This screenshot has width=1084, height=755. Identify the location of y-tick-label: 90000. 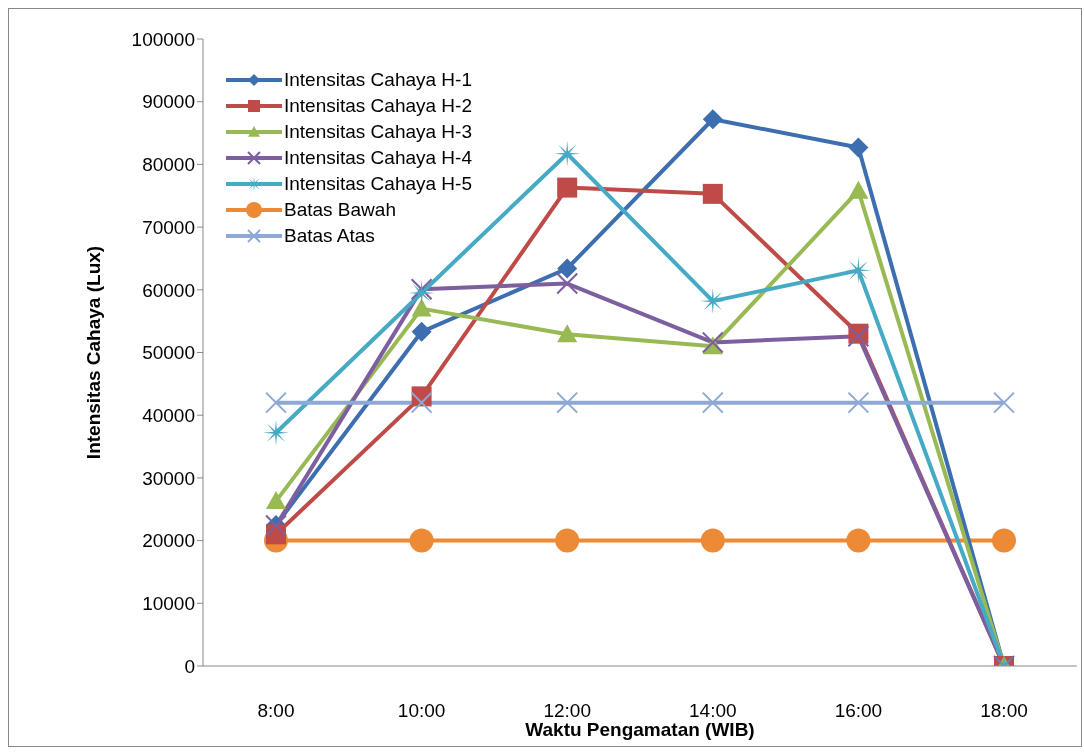
(168, 102).